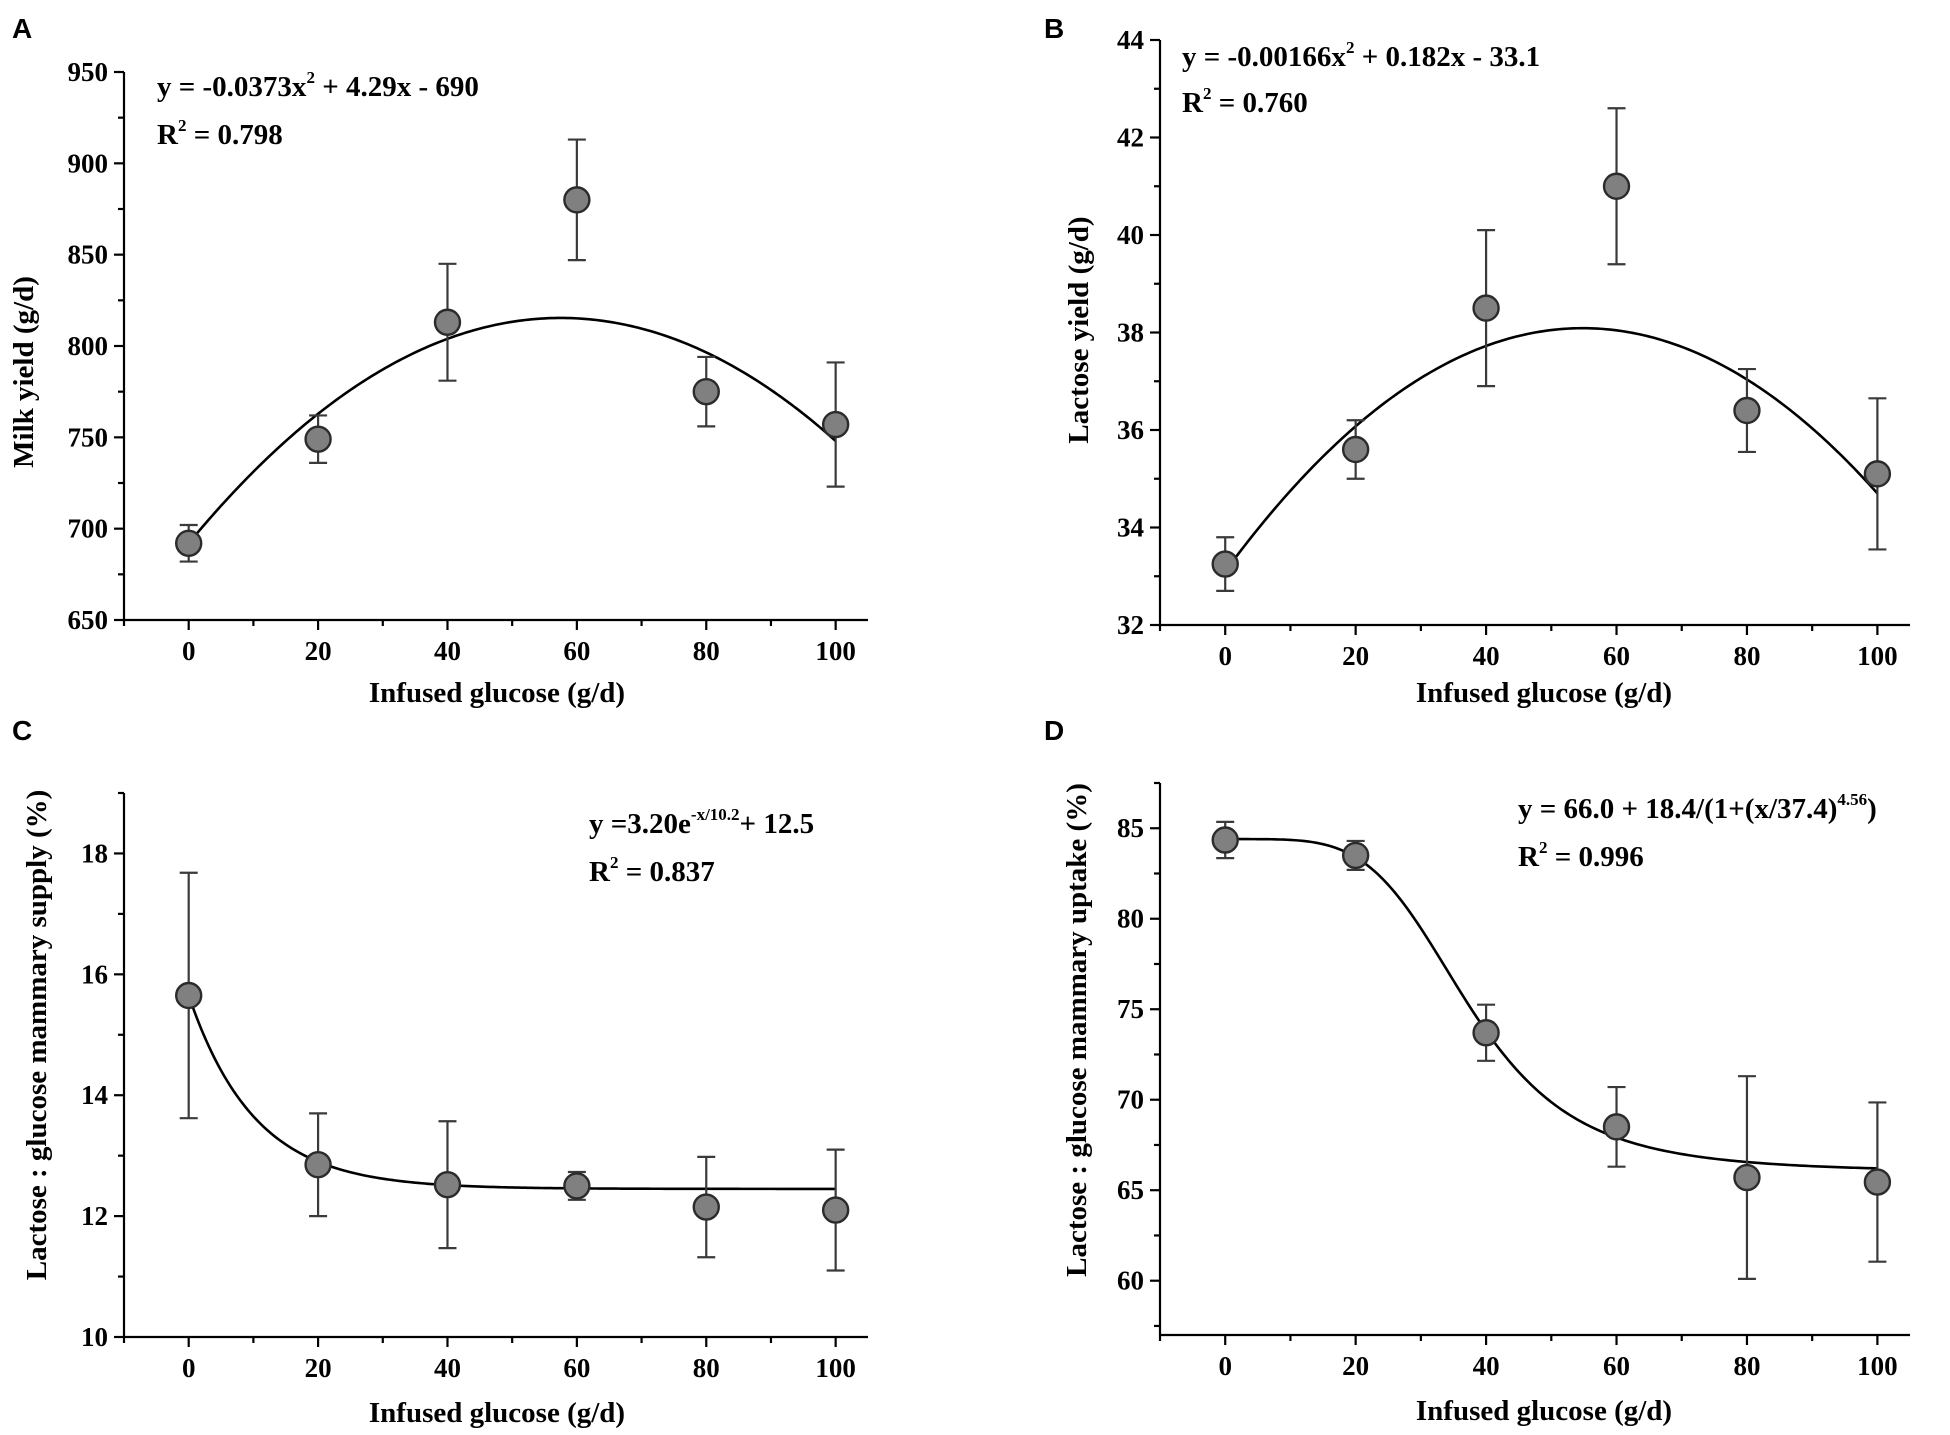 The width and height of the screenshot is (1950, 1435). I want to click on r-squared: R2 = 0.837, so click(652, 870).